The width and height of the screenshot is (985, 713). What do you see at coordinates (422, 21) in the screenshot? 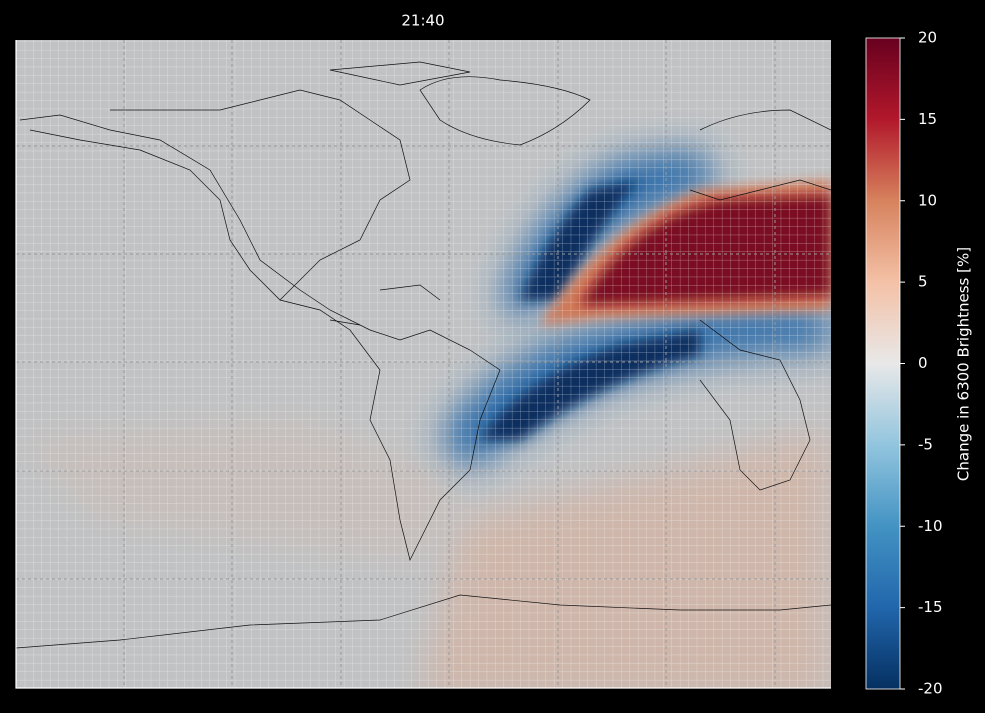
I see `title: 21:40` at bounding box center [422, 21].